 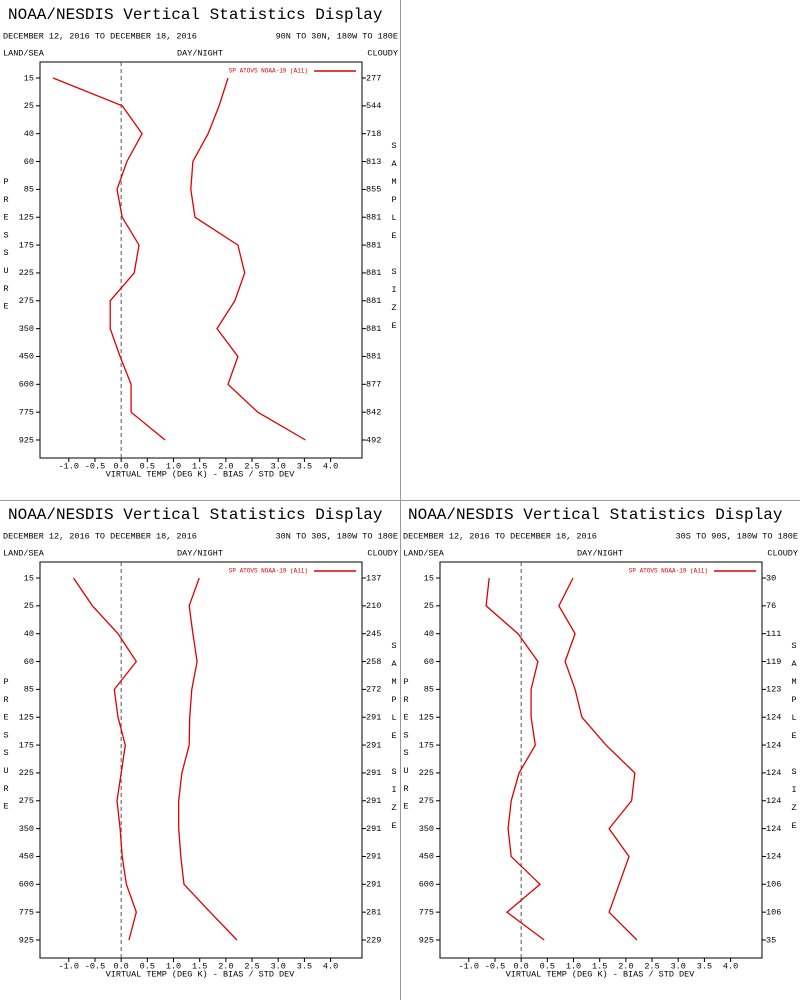 I want to click on region: 30N TO 30S, 180W TO 180E, so click(x=337, y=536).